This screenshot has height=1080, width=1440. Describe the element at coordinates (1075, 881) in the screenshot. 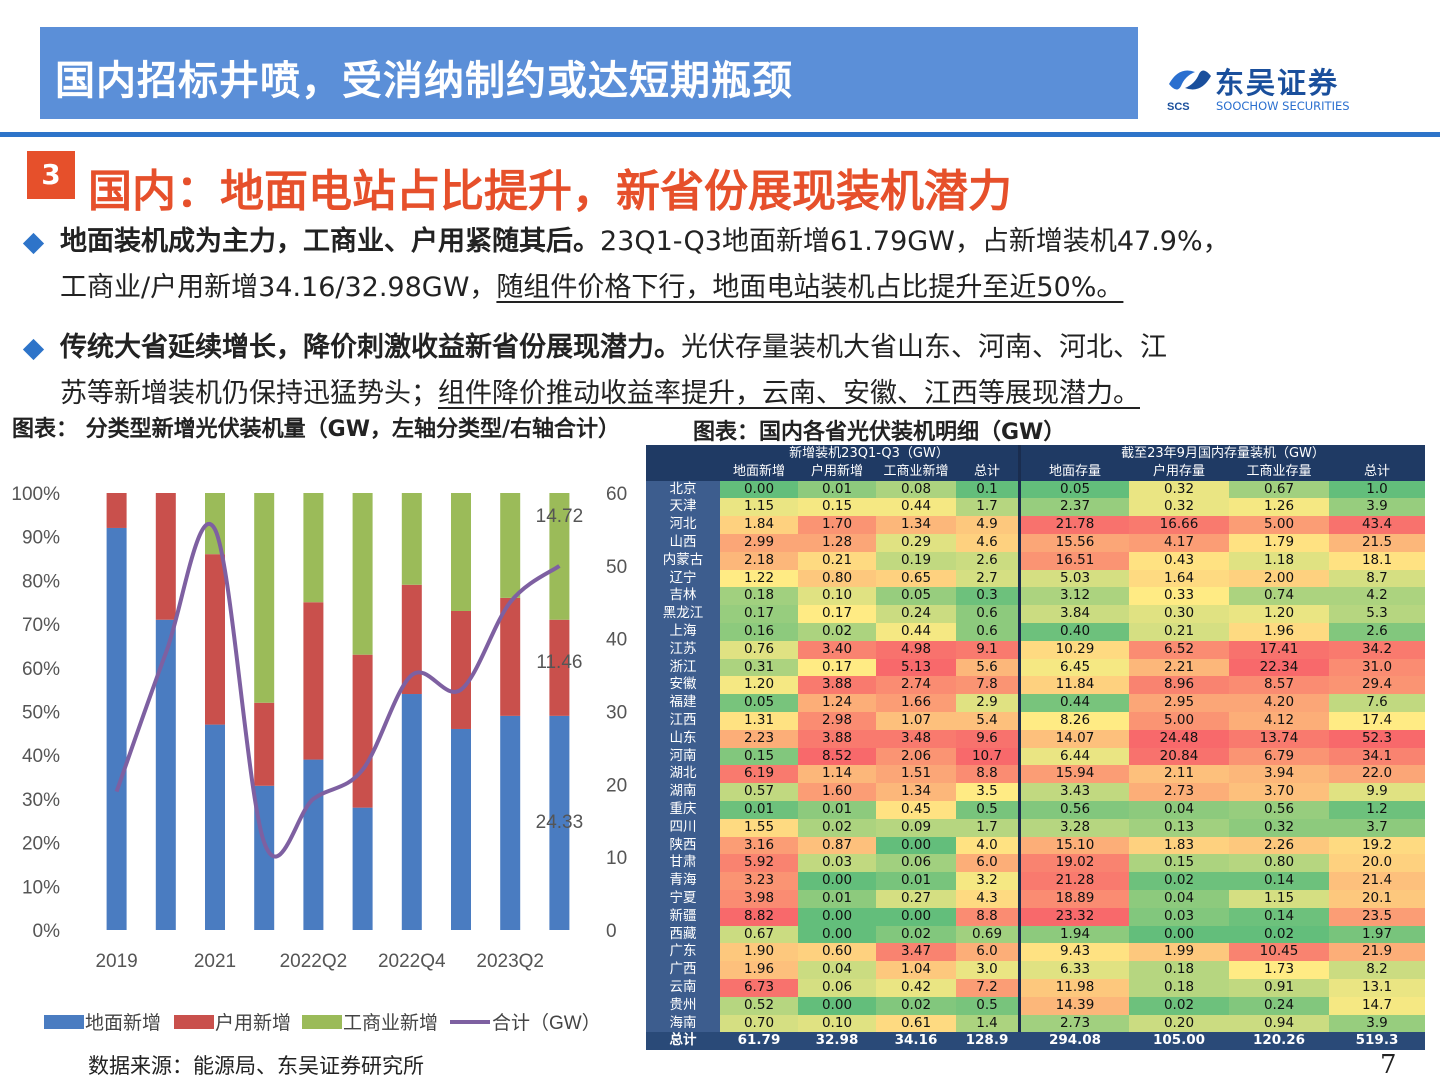

I see `table-cell: 21.28` at that location.